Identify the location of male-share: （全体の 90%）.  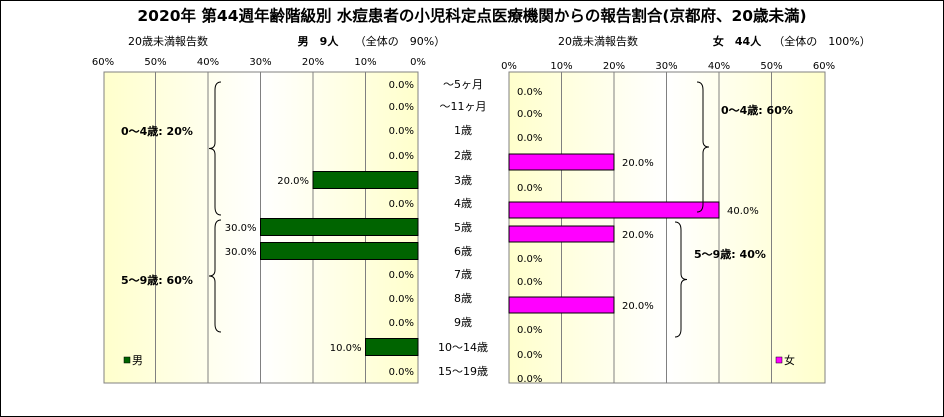
(400, 41).